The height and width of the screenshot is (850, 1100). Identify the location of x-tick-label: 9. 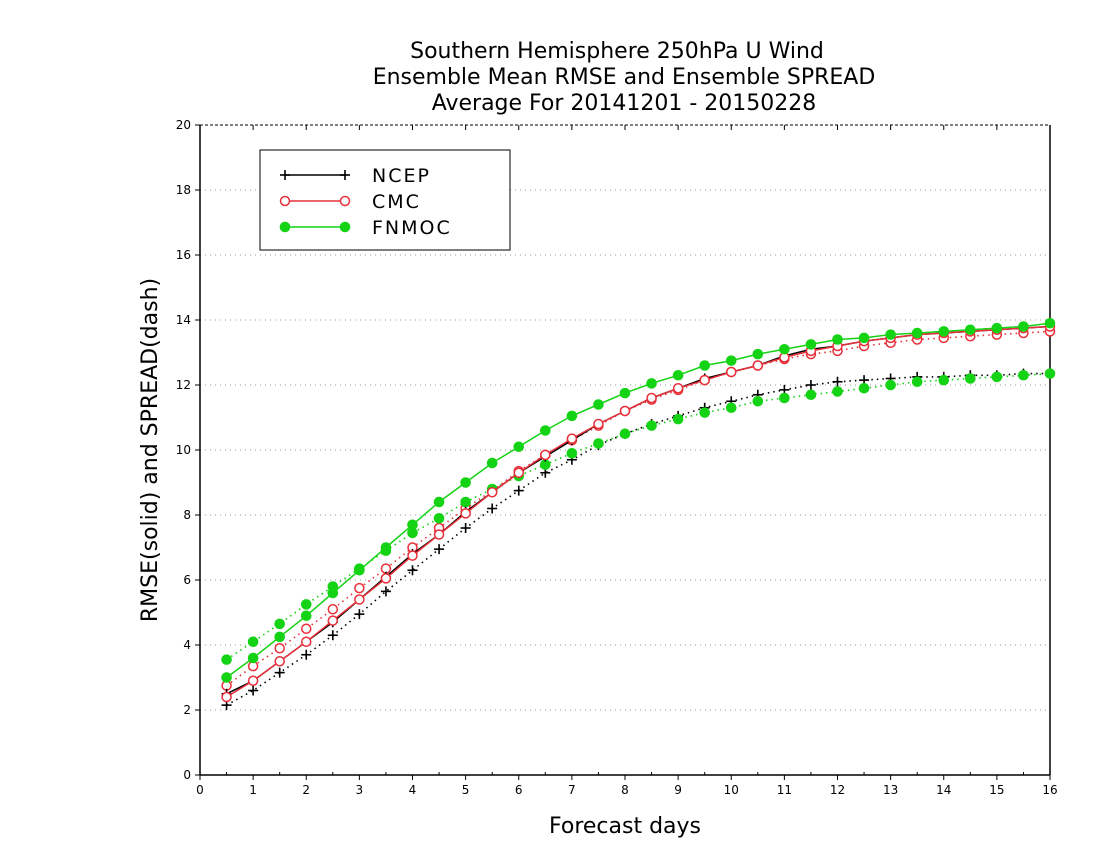
(678, 790).